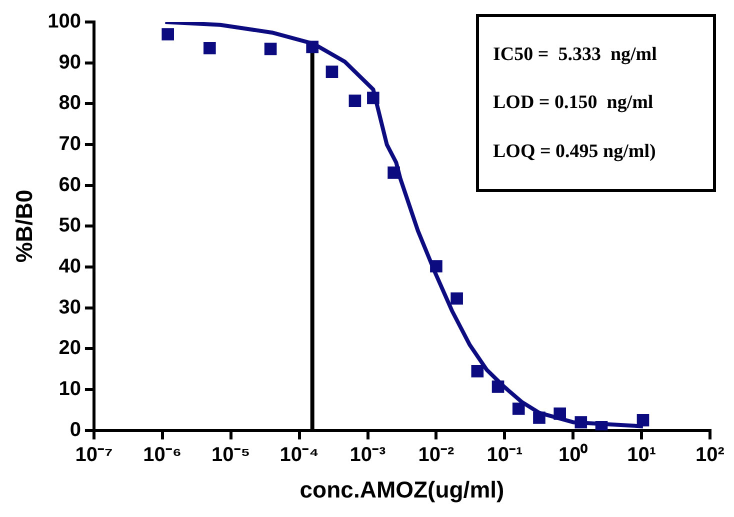 This screenshot has height=517, width=734. What do you see at coordinates (69, 307) in the screenshot?
I see `y-tick-label: 30` at bounding box center [69, 307].